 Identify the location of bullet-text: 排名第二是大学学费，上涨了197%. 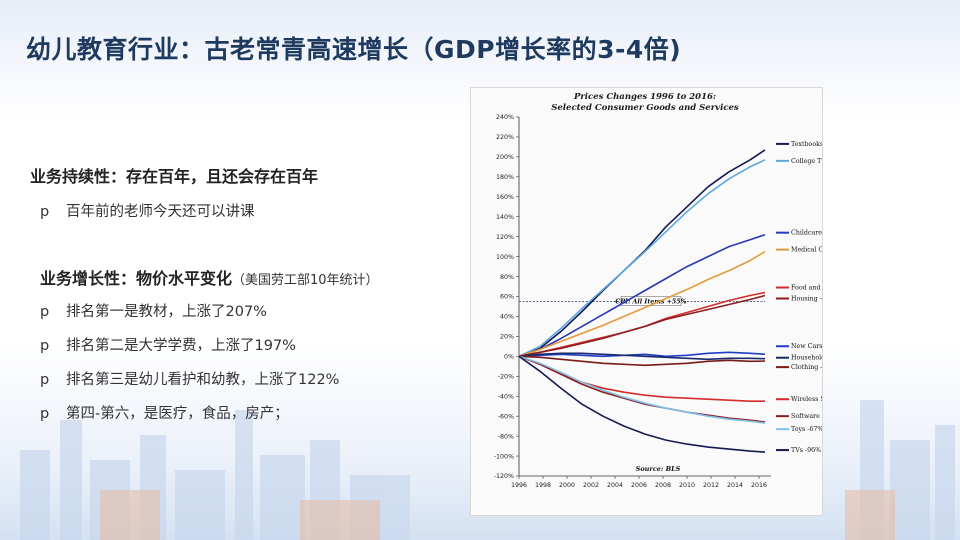
(181, 346).